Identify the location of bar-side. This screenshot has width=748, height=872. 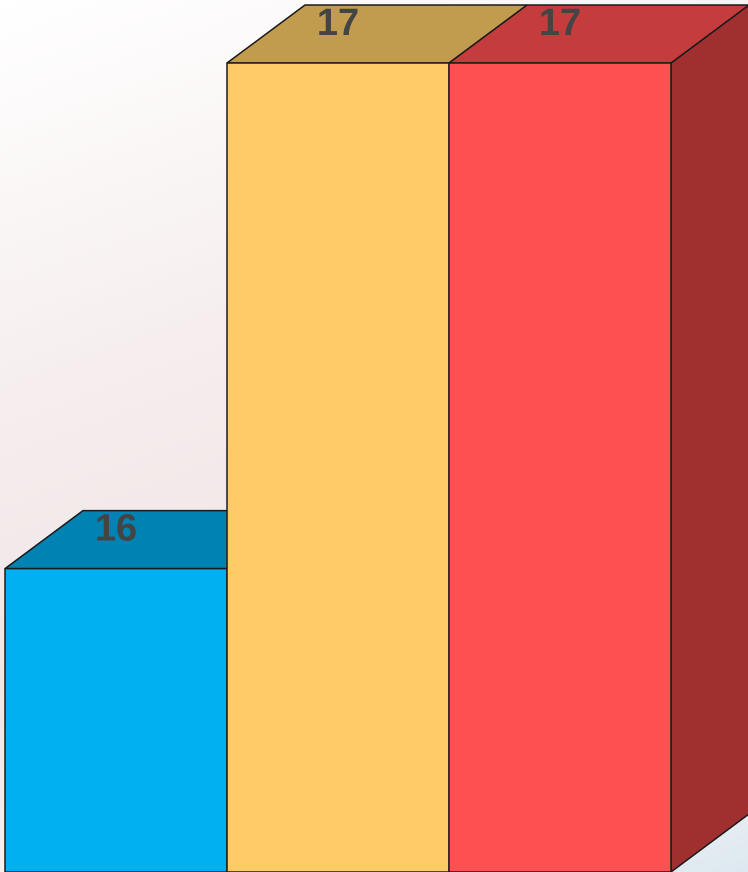
(709, 438).